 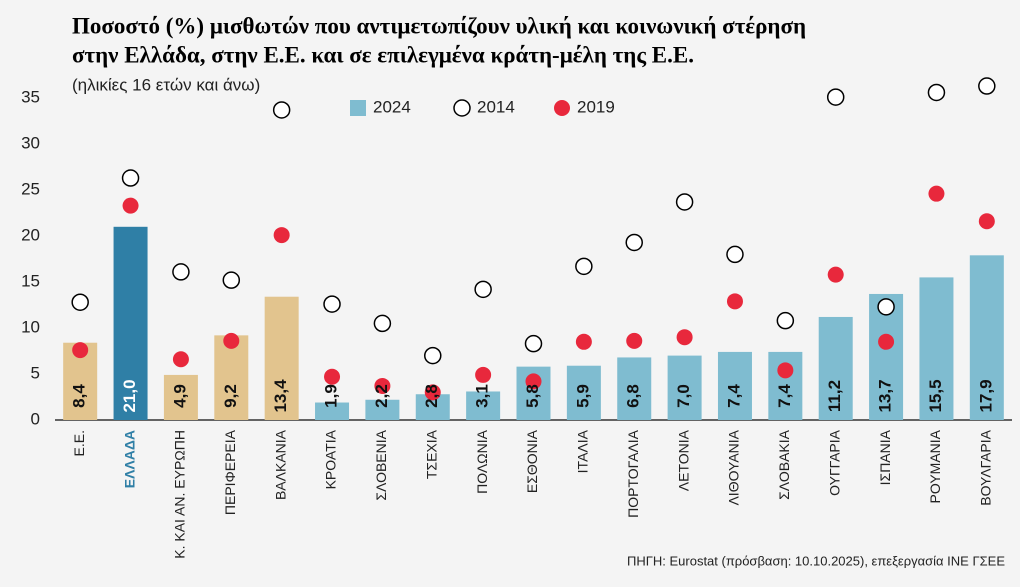 What do you see at coordinates (784, 464) in the screenshot?
I see `x-tick-label: ΣΛΟΒΑΚΙΑ` at bounding box center [784, 464].